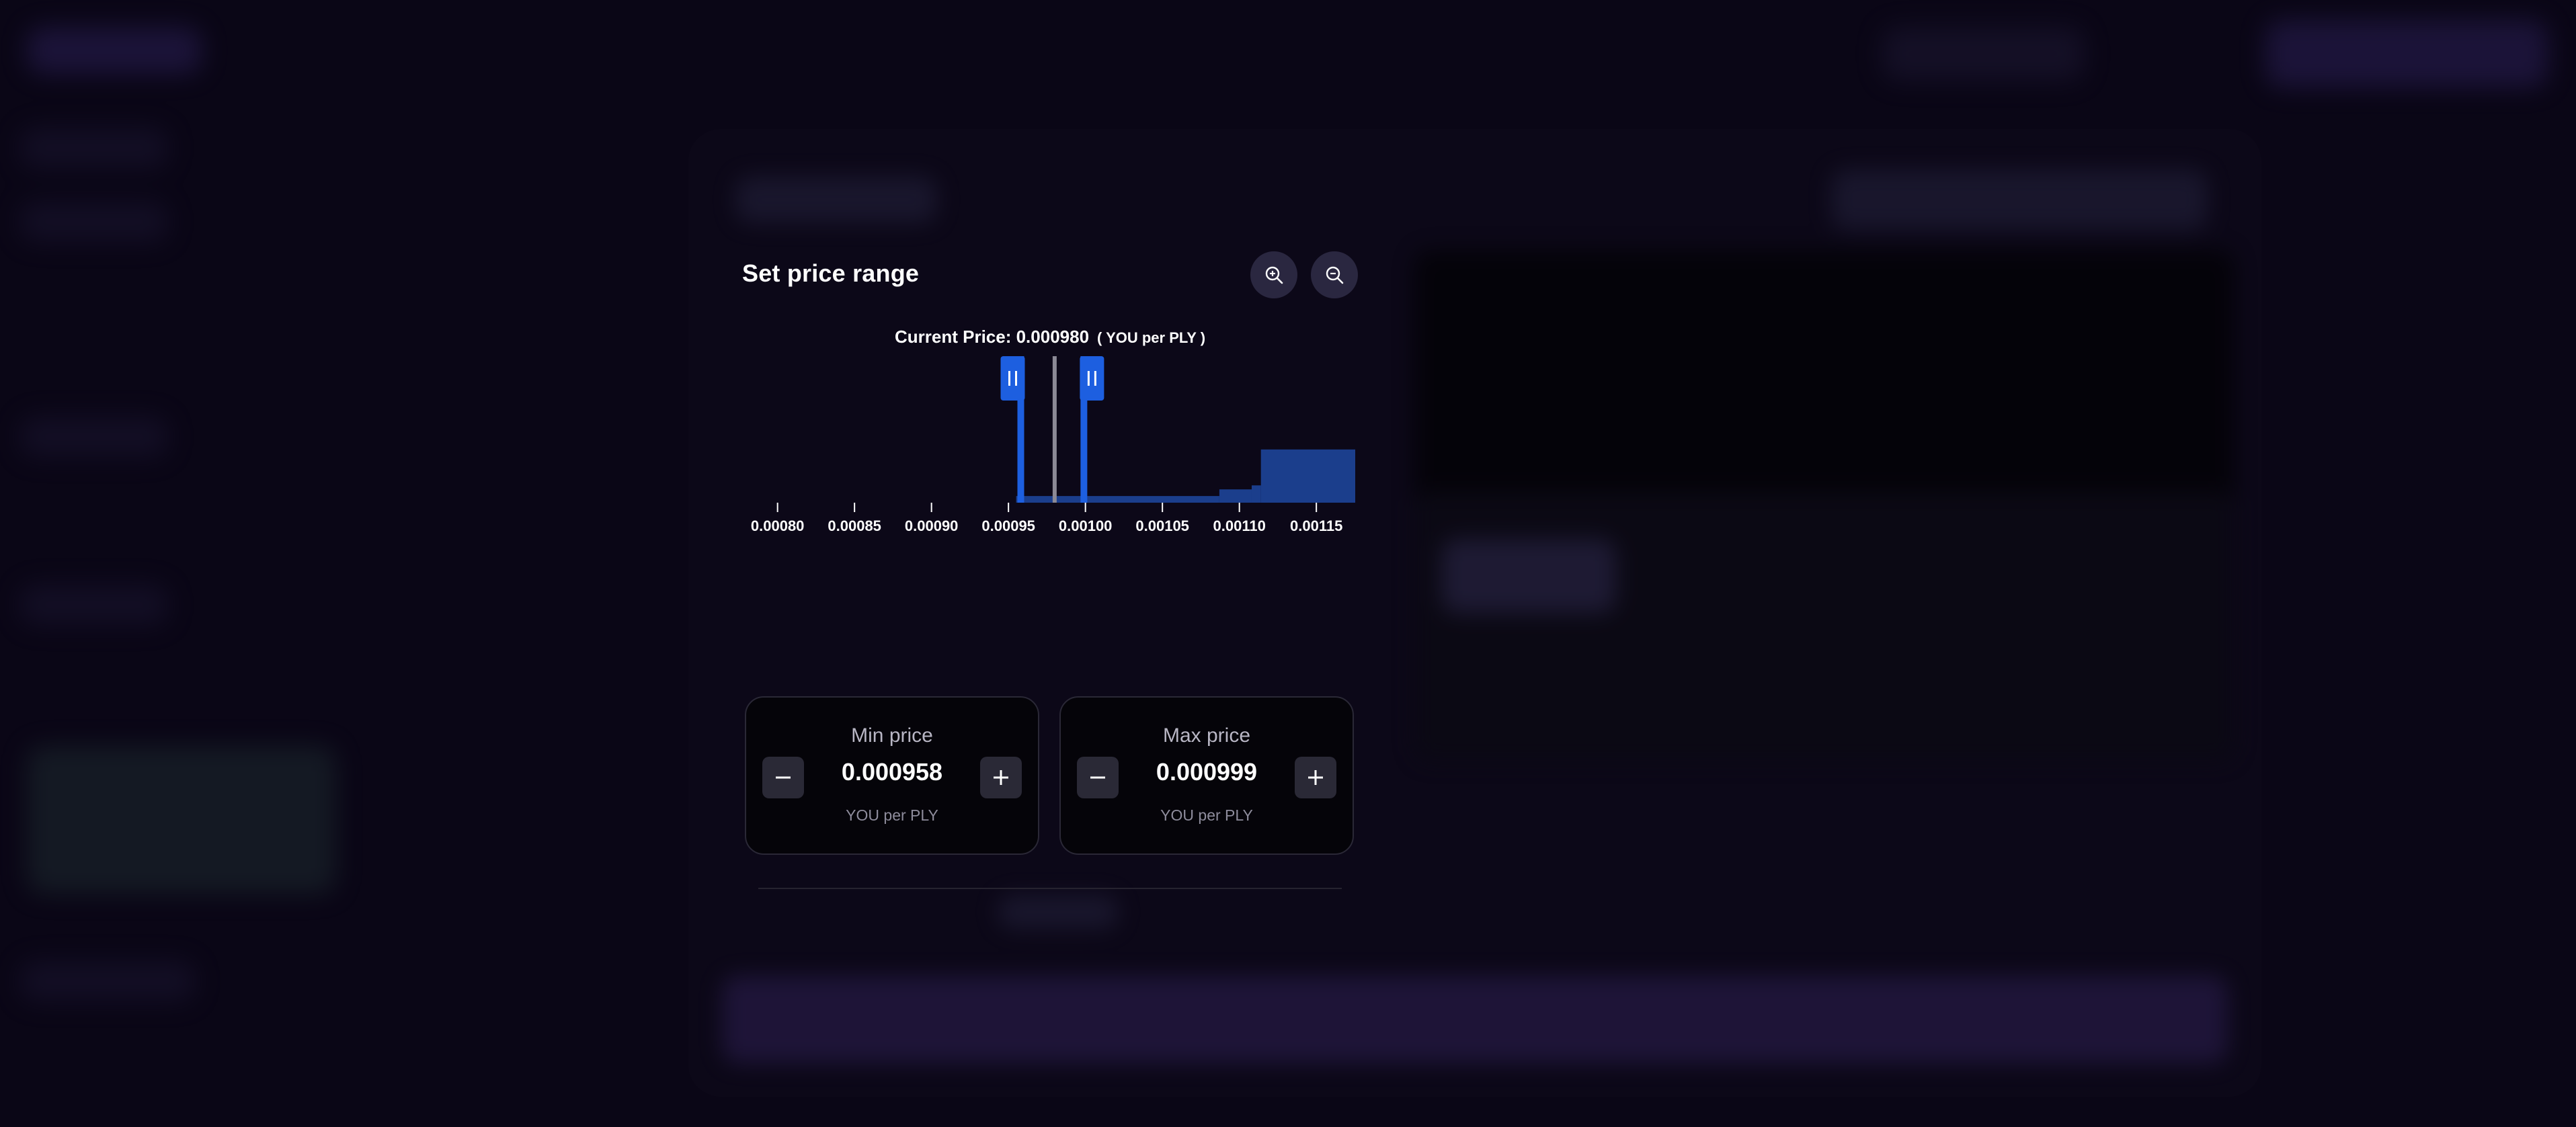 The width and height of the screenshot is (2576, 1127). What do you see at coordinates (1008, 525) in the screenshot?
I see `x-tick-label-3: 0.00095` at bounding box center [1008, 525].